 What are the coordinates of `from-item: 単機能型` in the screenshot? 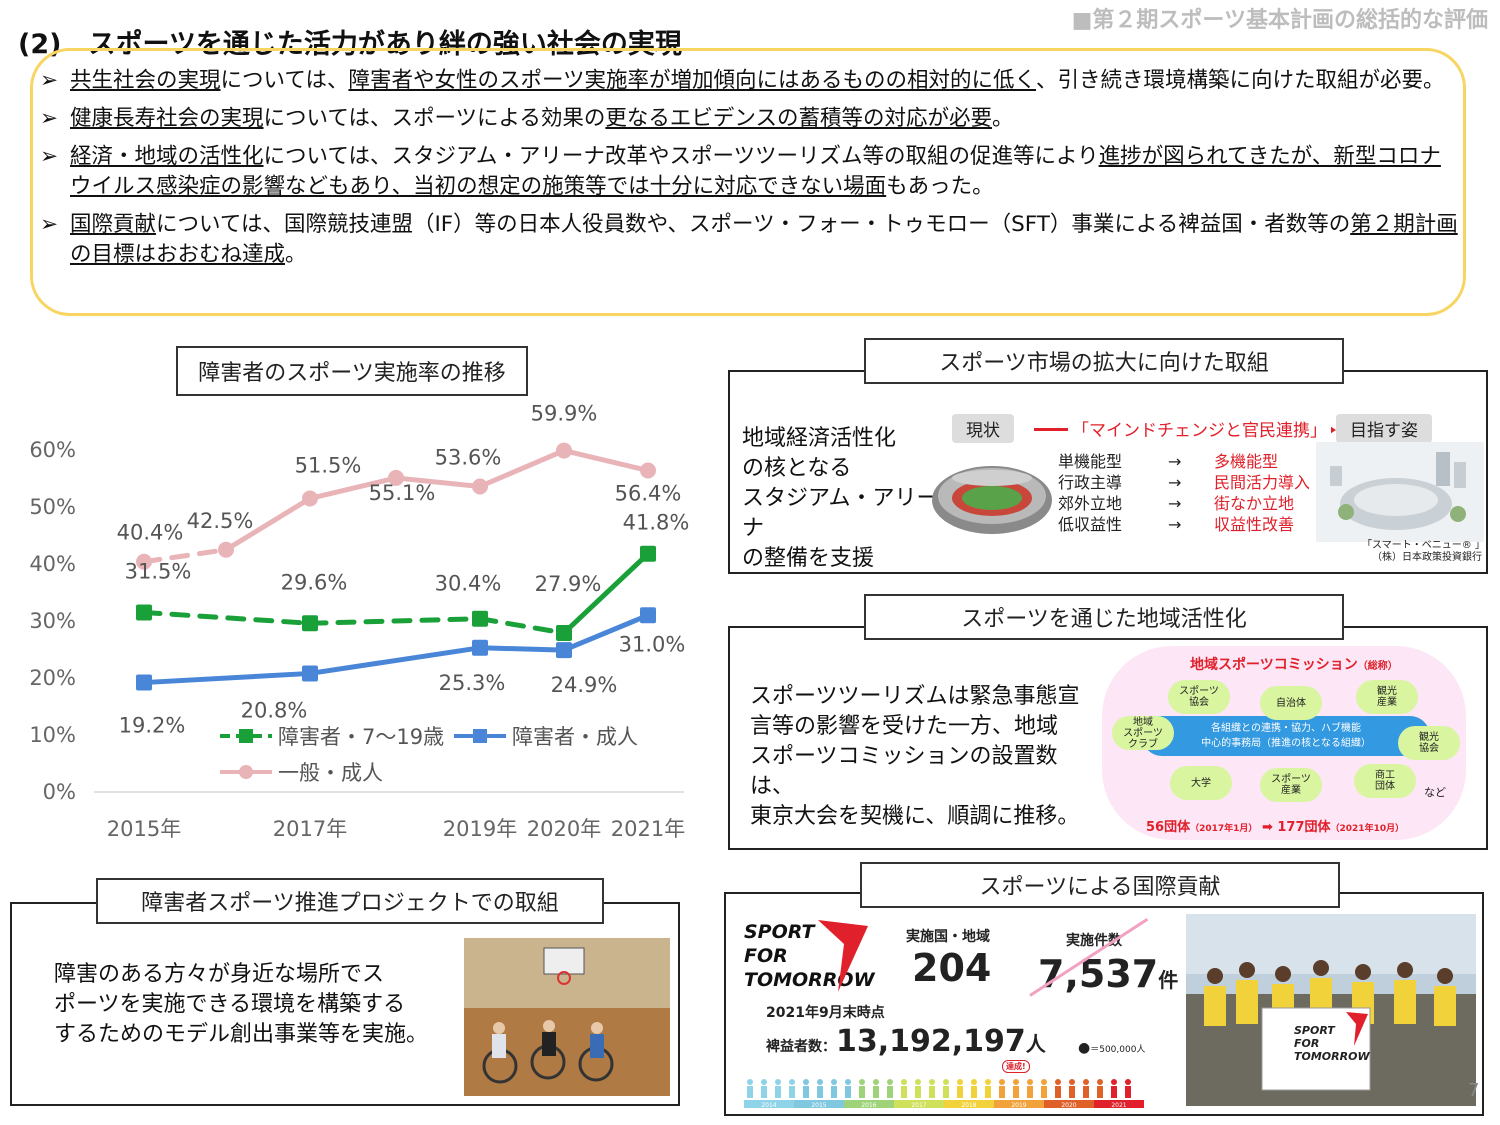 It's located at (1090, 461).